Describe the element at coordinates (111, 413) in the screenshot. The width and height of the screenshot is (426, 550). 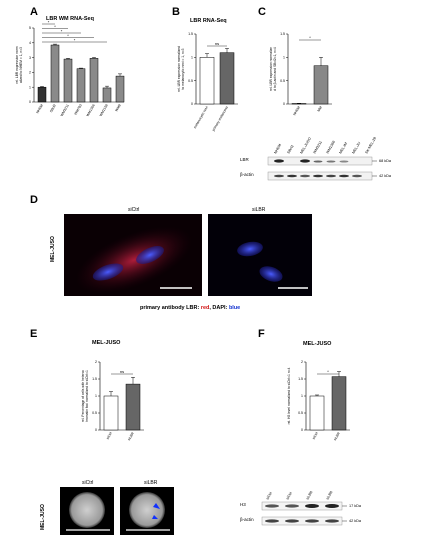
I see `bar-E-siCtrl` at that location.